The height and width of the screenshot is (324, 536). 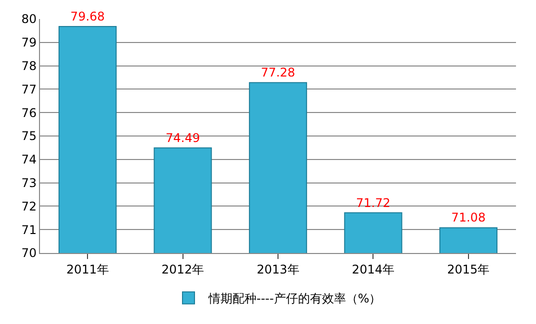 I want to click on legend-label: 情期配种----产仔的有效率（%）, so click(x=295, y=299).